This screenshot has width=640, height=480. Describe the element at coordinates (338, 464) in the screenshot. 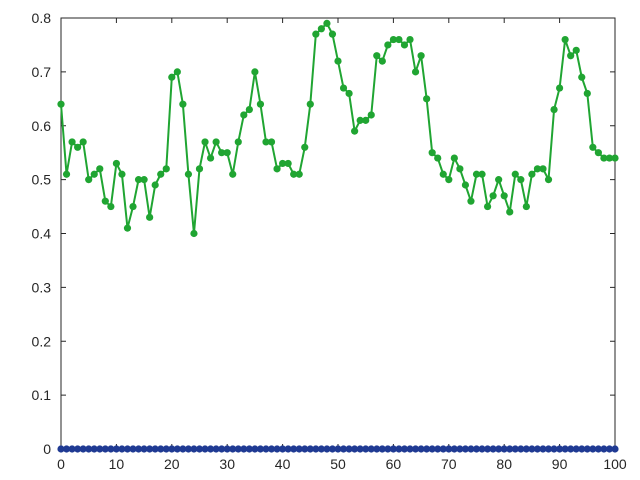

I see `x-tick-label: 50` at that location.